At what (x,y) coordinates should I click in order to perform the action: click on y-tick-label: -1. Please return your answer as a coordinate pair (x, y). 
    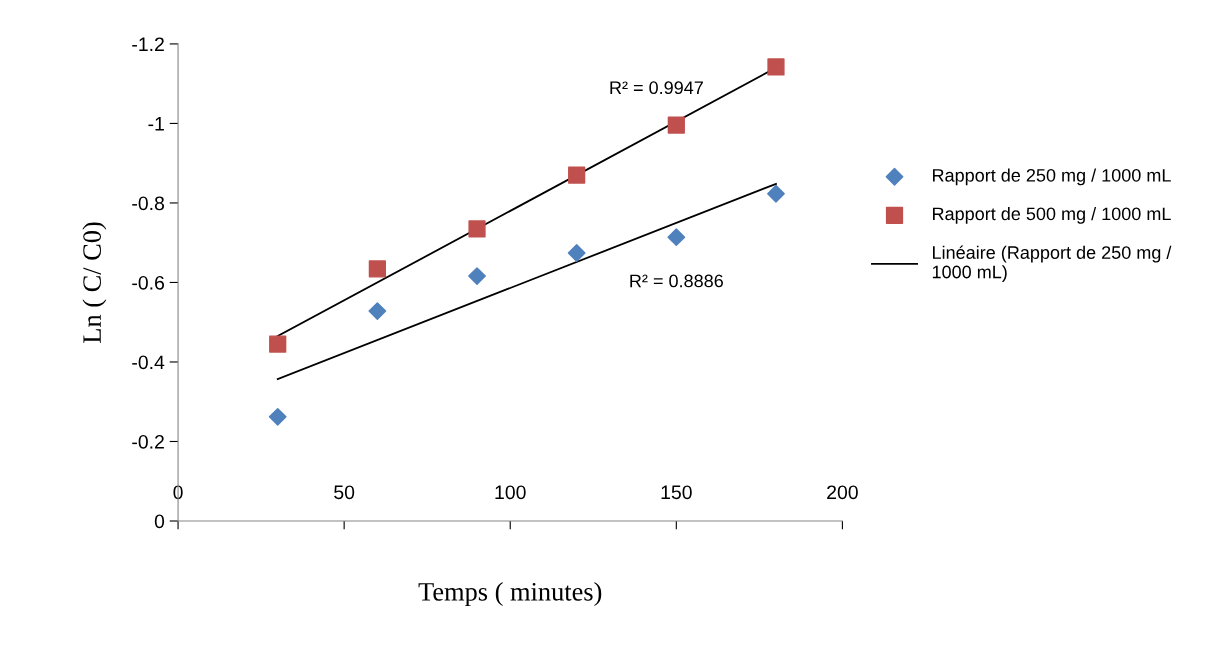
    Looking at the image, I should click on (156, 124).